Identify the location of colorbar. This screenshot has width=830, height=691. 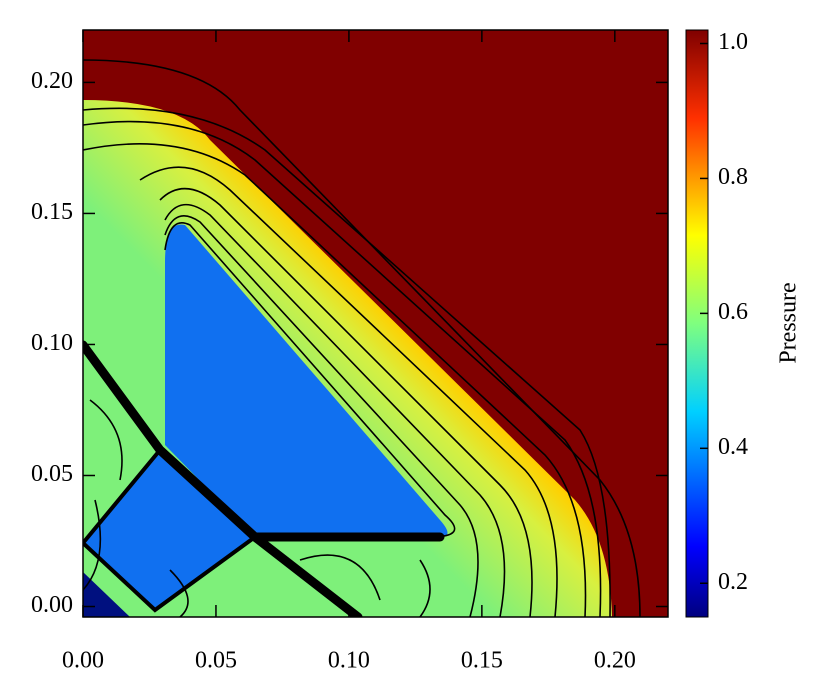
(697, 323).